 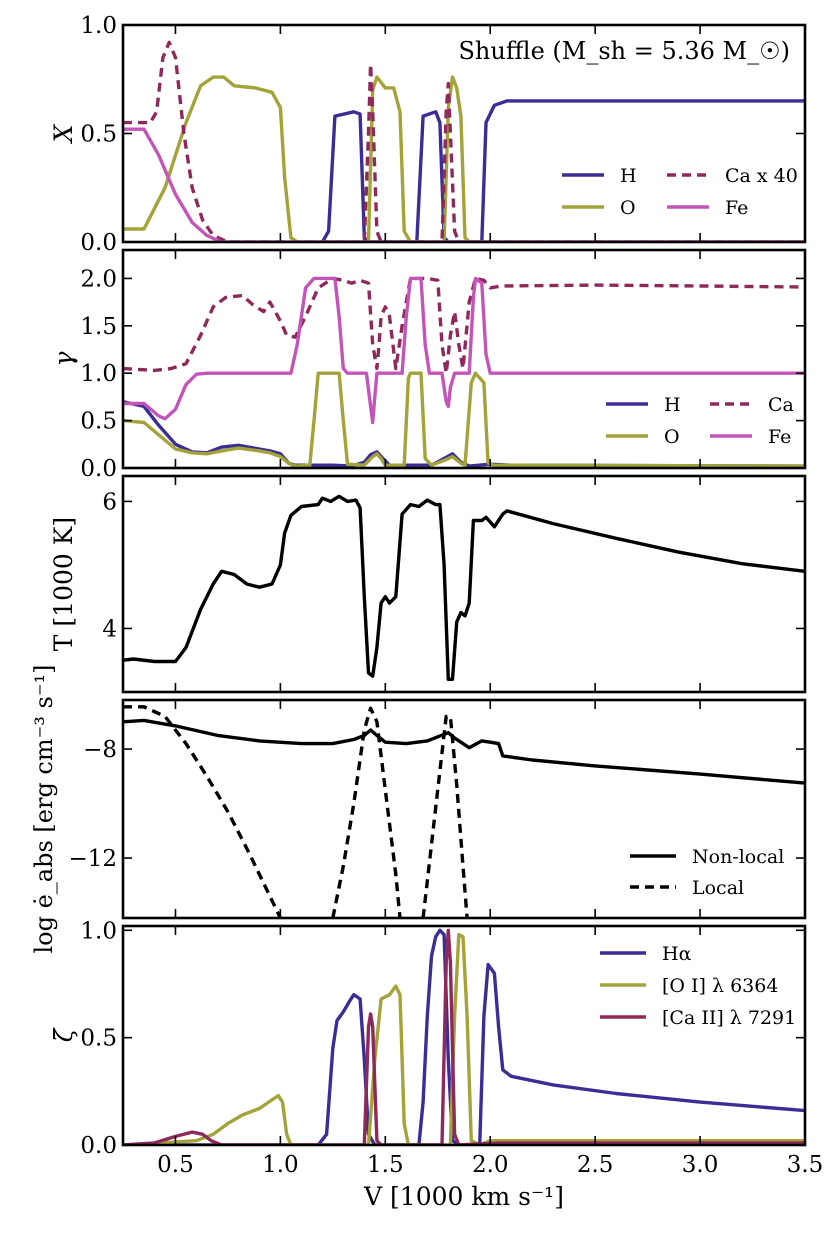 I want to click on series-line--o-i-6364, so click(x=464, y=1038).